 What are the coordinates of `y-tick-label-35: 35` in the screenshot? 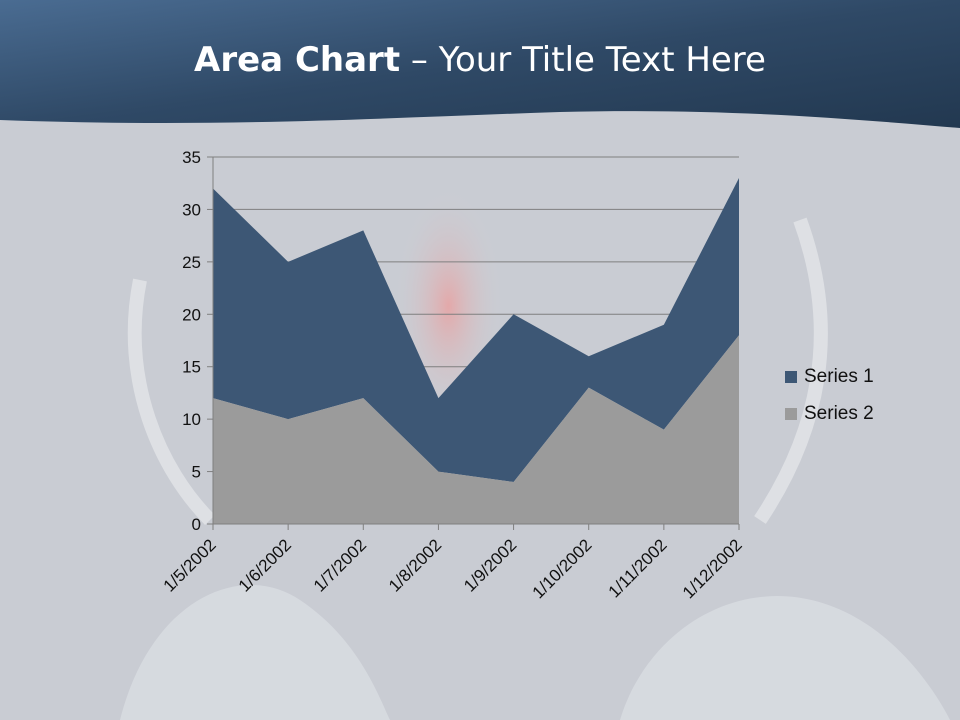 It's located at (191, 157).